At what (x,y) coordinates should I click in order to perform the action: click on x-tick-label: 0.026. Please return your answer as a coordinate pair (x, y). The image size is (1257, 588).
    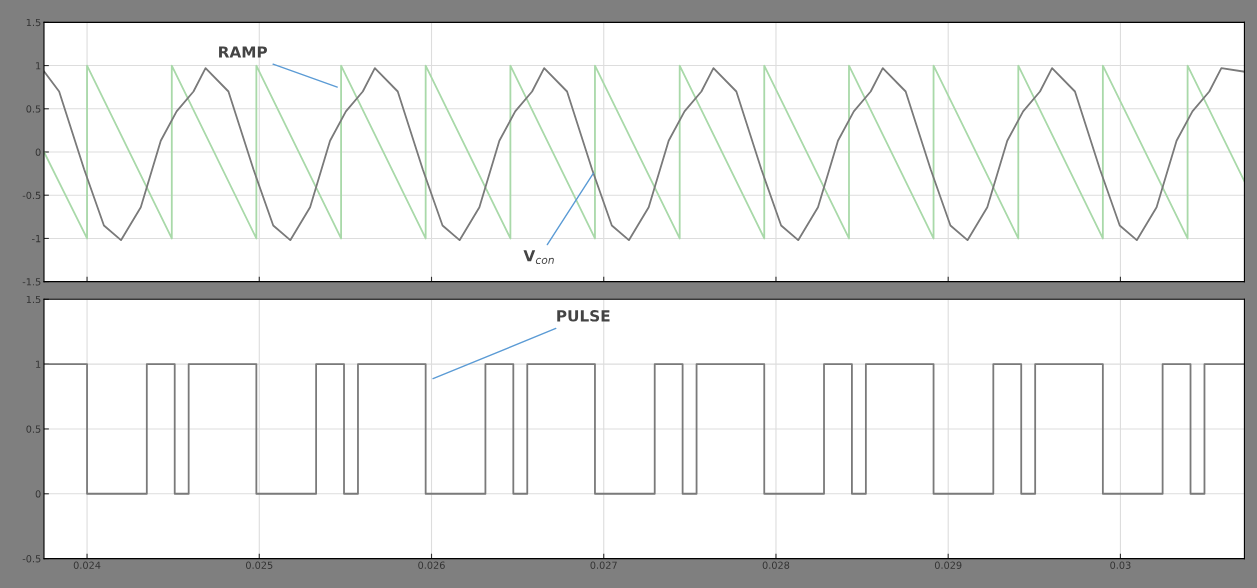
    Looking at the image, I should click on (431, 565).